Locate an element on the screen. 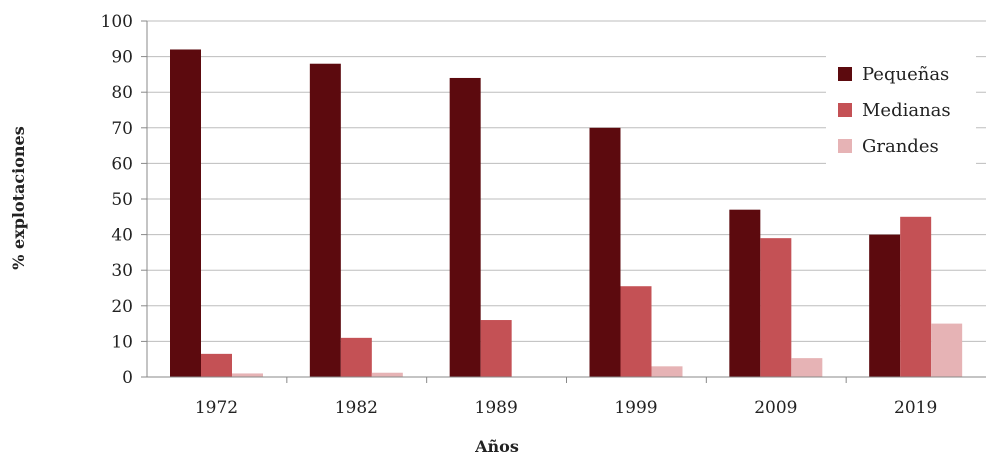  y-tick-label: 70 is located at coordinates (122, 129).